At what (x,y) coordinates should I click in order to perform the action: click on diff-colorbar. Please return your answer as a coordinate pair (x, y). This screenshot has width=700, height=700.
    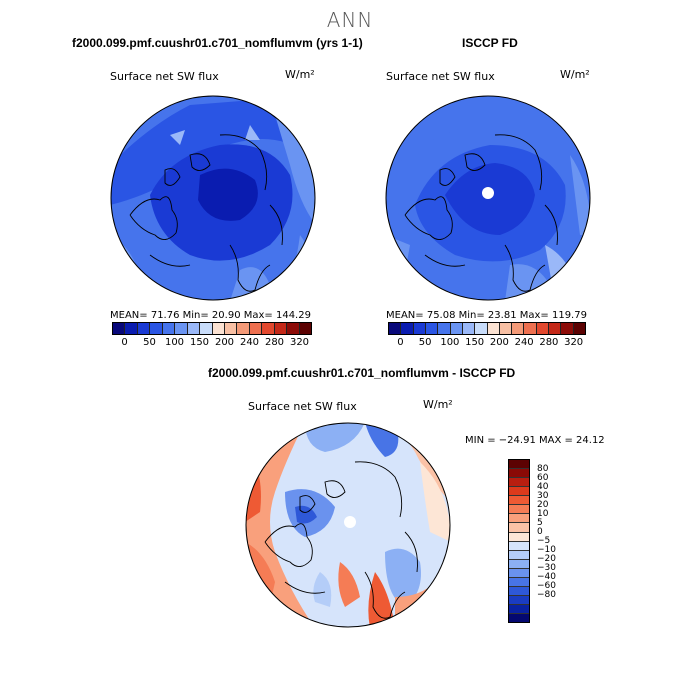
    Looking at the image, I should click on (519, 541).